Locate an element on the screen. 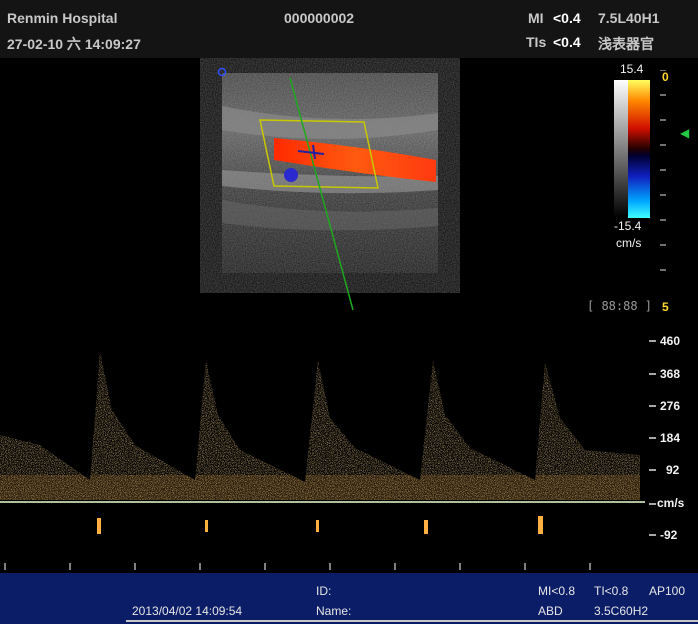 This screenshot has width=698, height=624. mi-label: MI is located at coordinates (536, 18).